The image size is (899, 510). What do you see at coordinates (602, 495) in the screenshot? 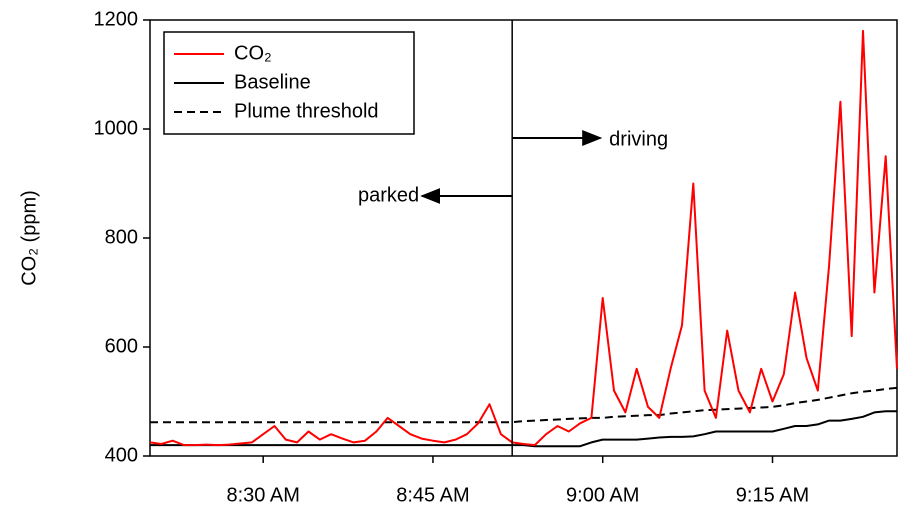
I see `x-tick-label: 9:00 AM` at bounding box center [602, 495].